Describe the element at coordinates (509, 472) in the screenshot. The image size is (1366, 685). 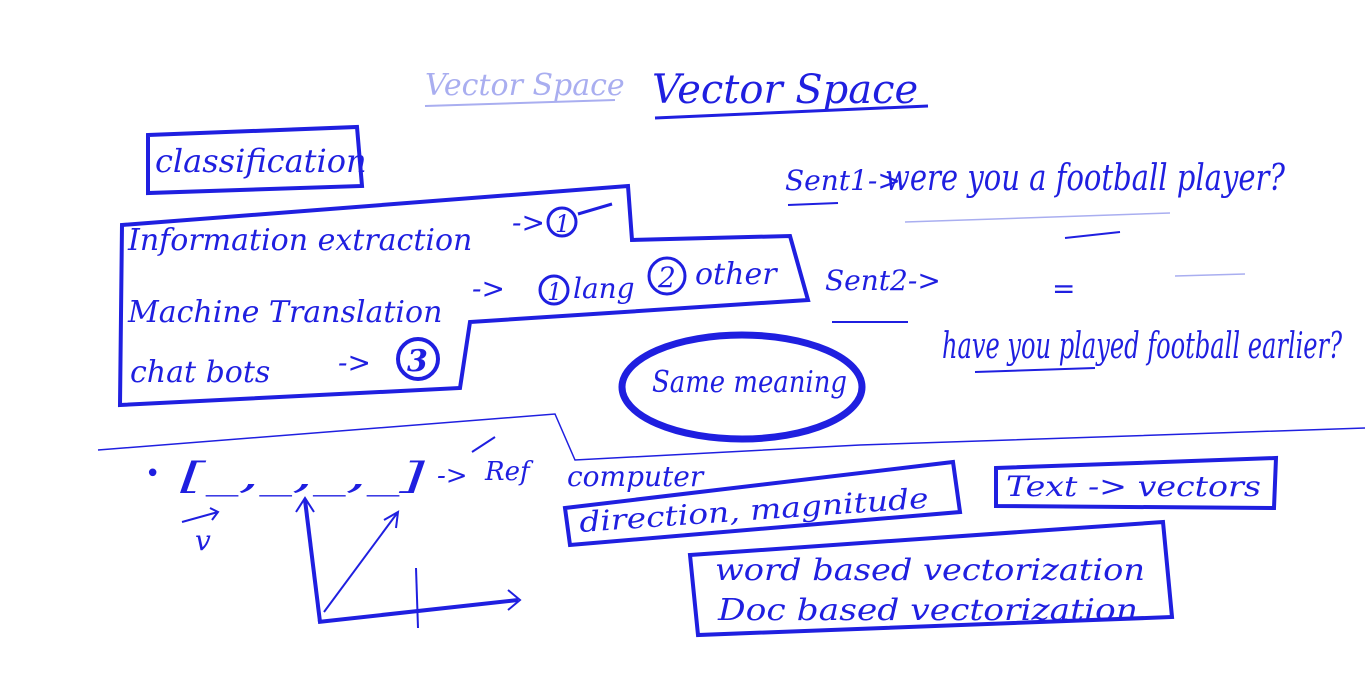
I see `ref-label: Ref` at that location.